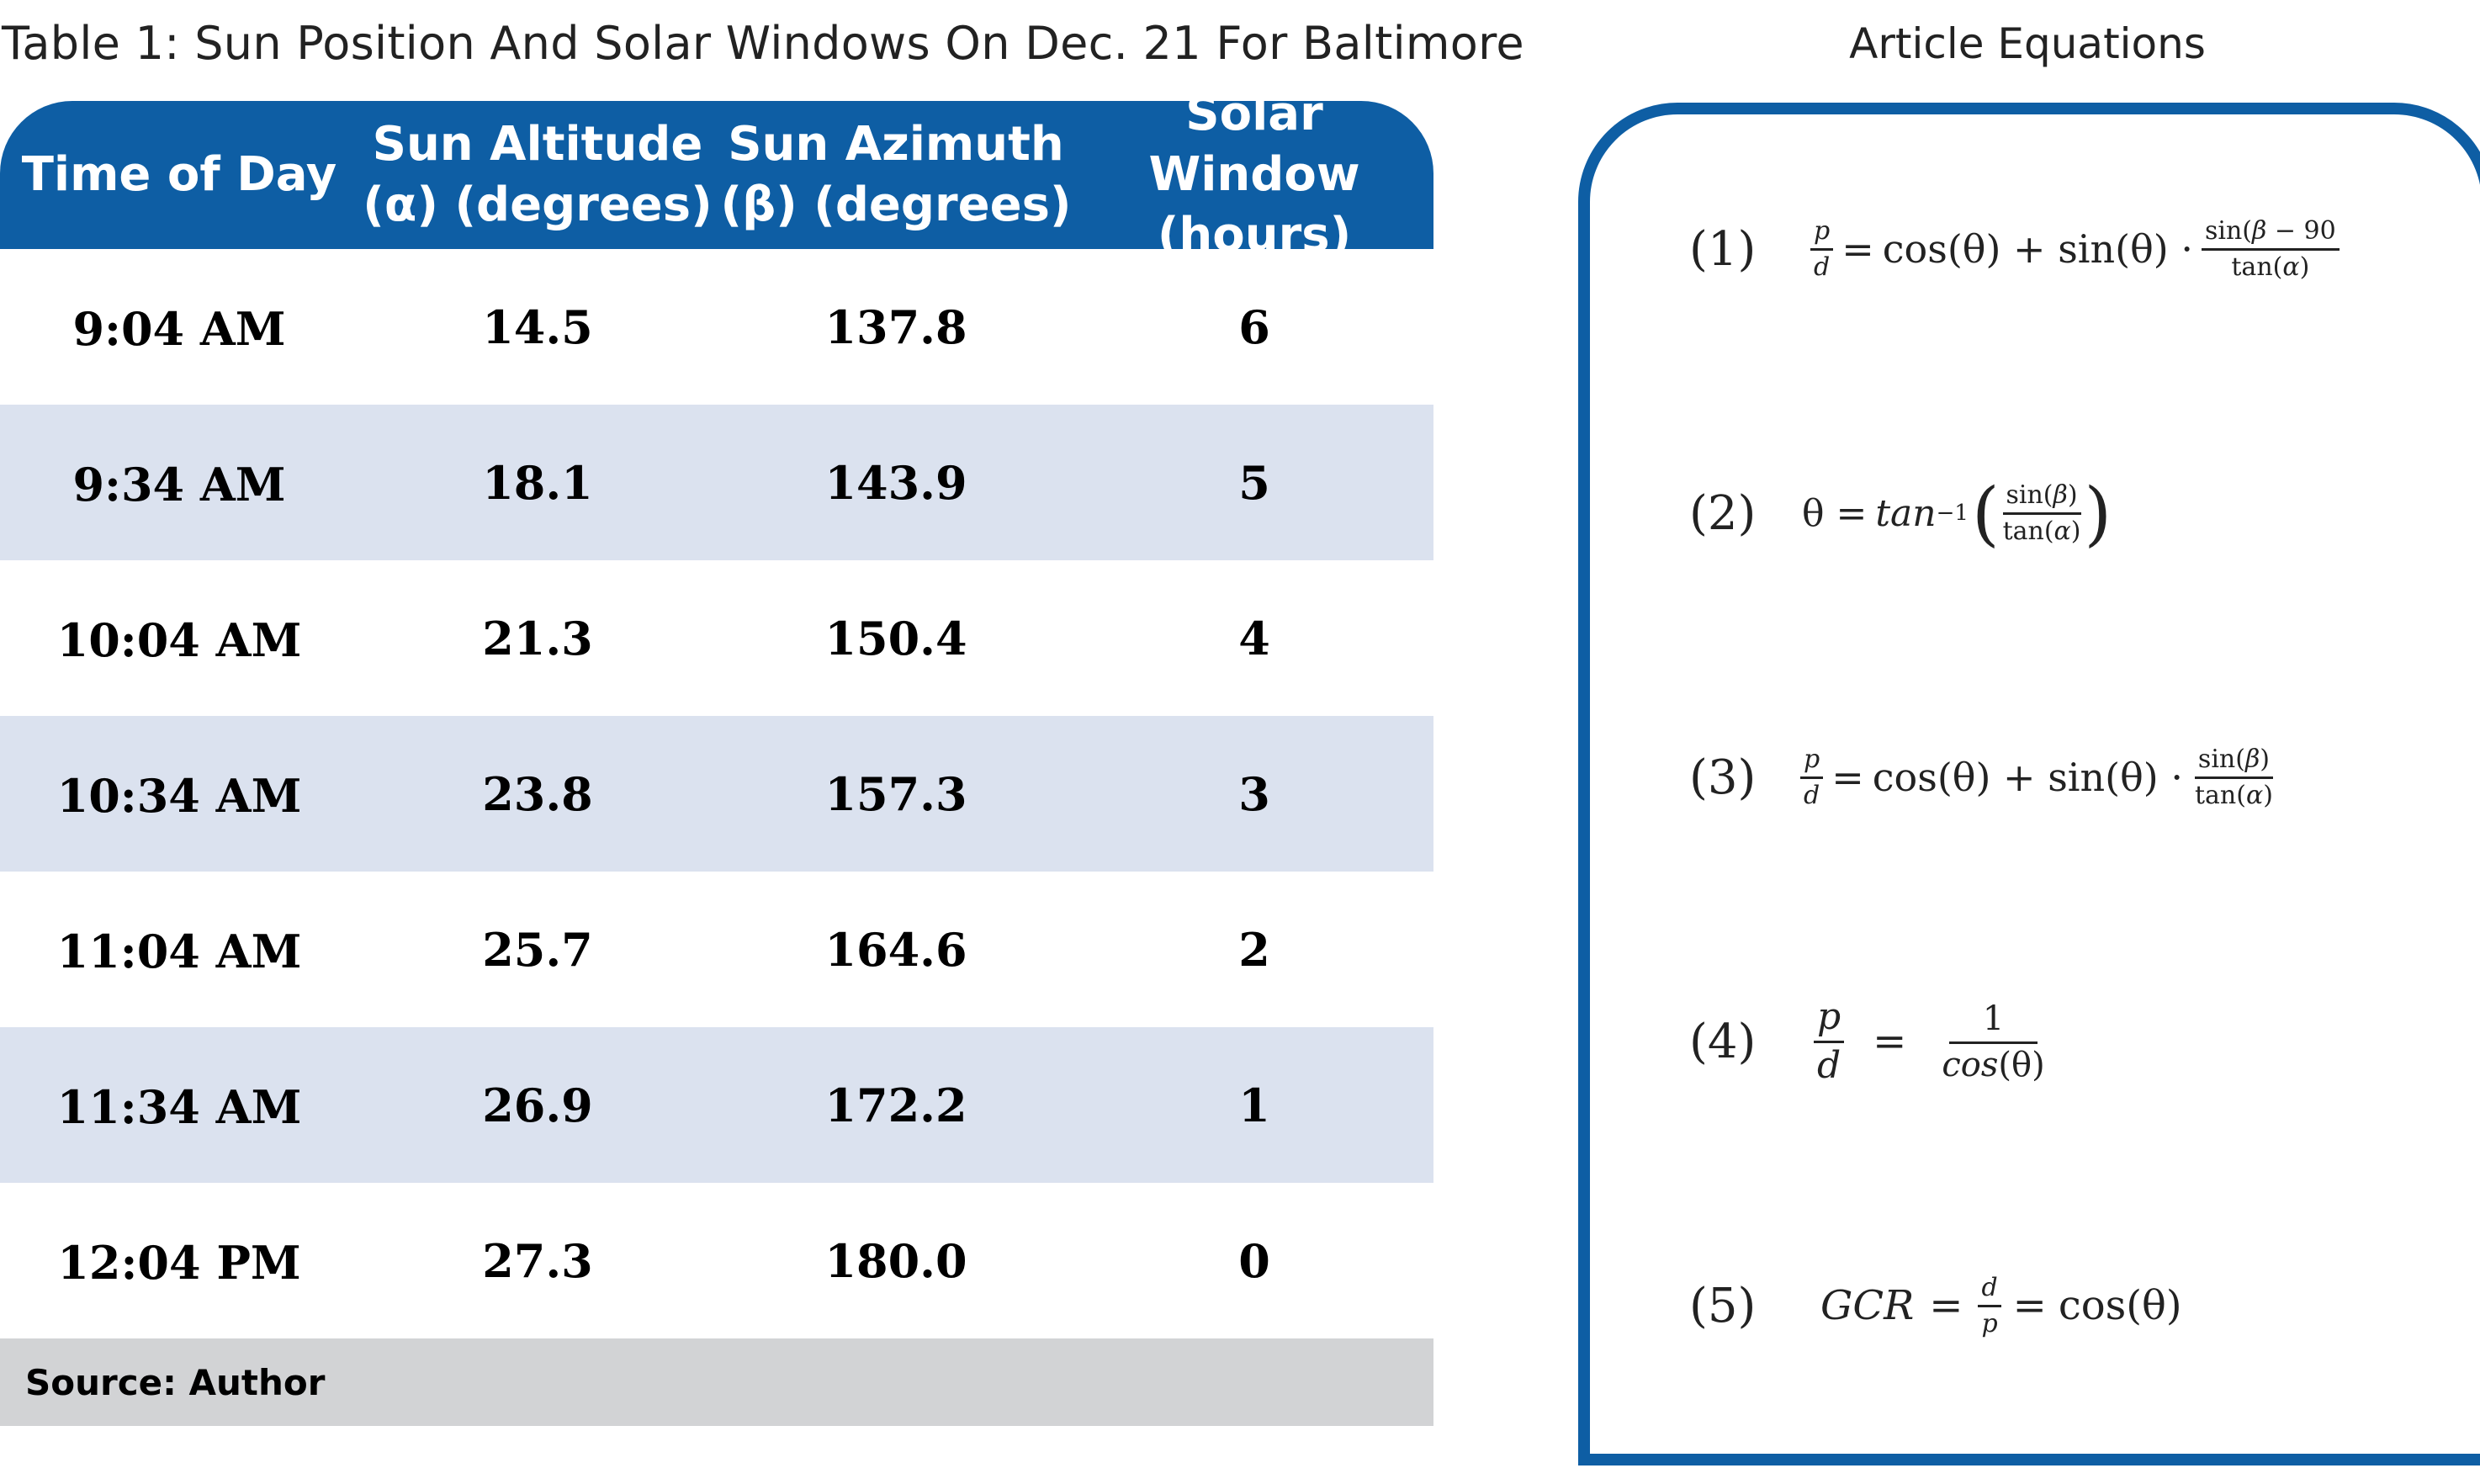  I want to click on equation-number: (4), so click(1723, 1041).